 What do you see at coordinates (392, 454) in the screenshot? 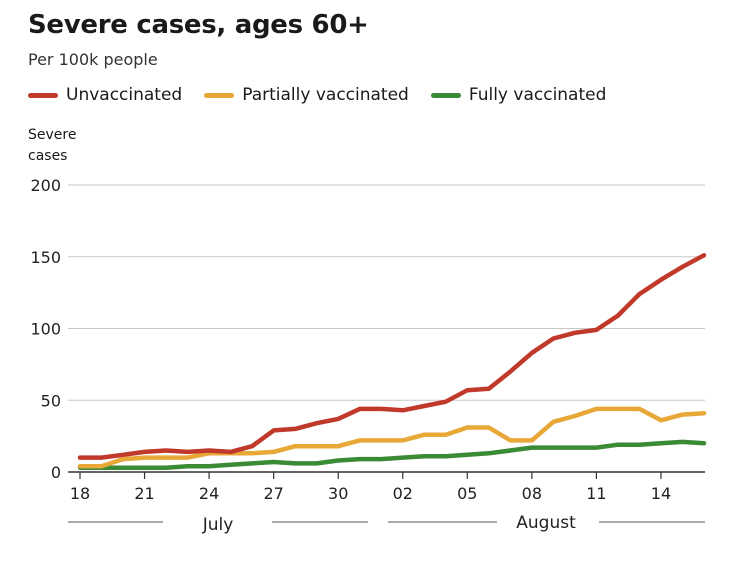
I see `series-line-fully-vaccinated` at bounding box center [392, 454].